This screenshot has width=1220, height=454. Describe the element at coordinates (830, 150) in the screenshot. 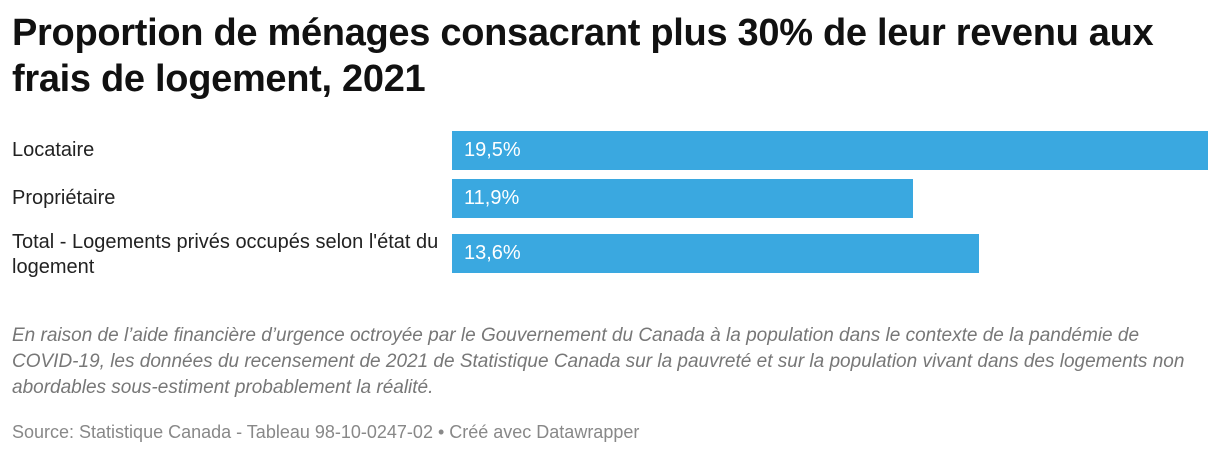

I see `bar: 19,5%` at that location.